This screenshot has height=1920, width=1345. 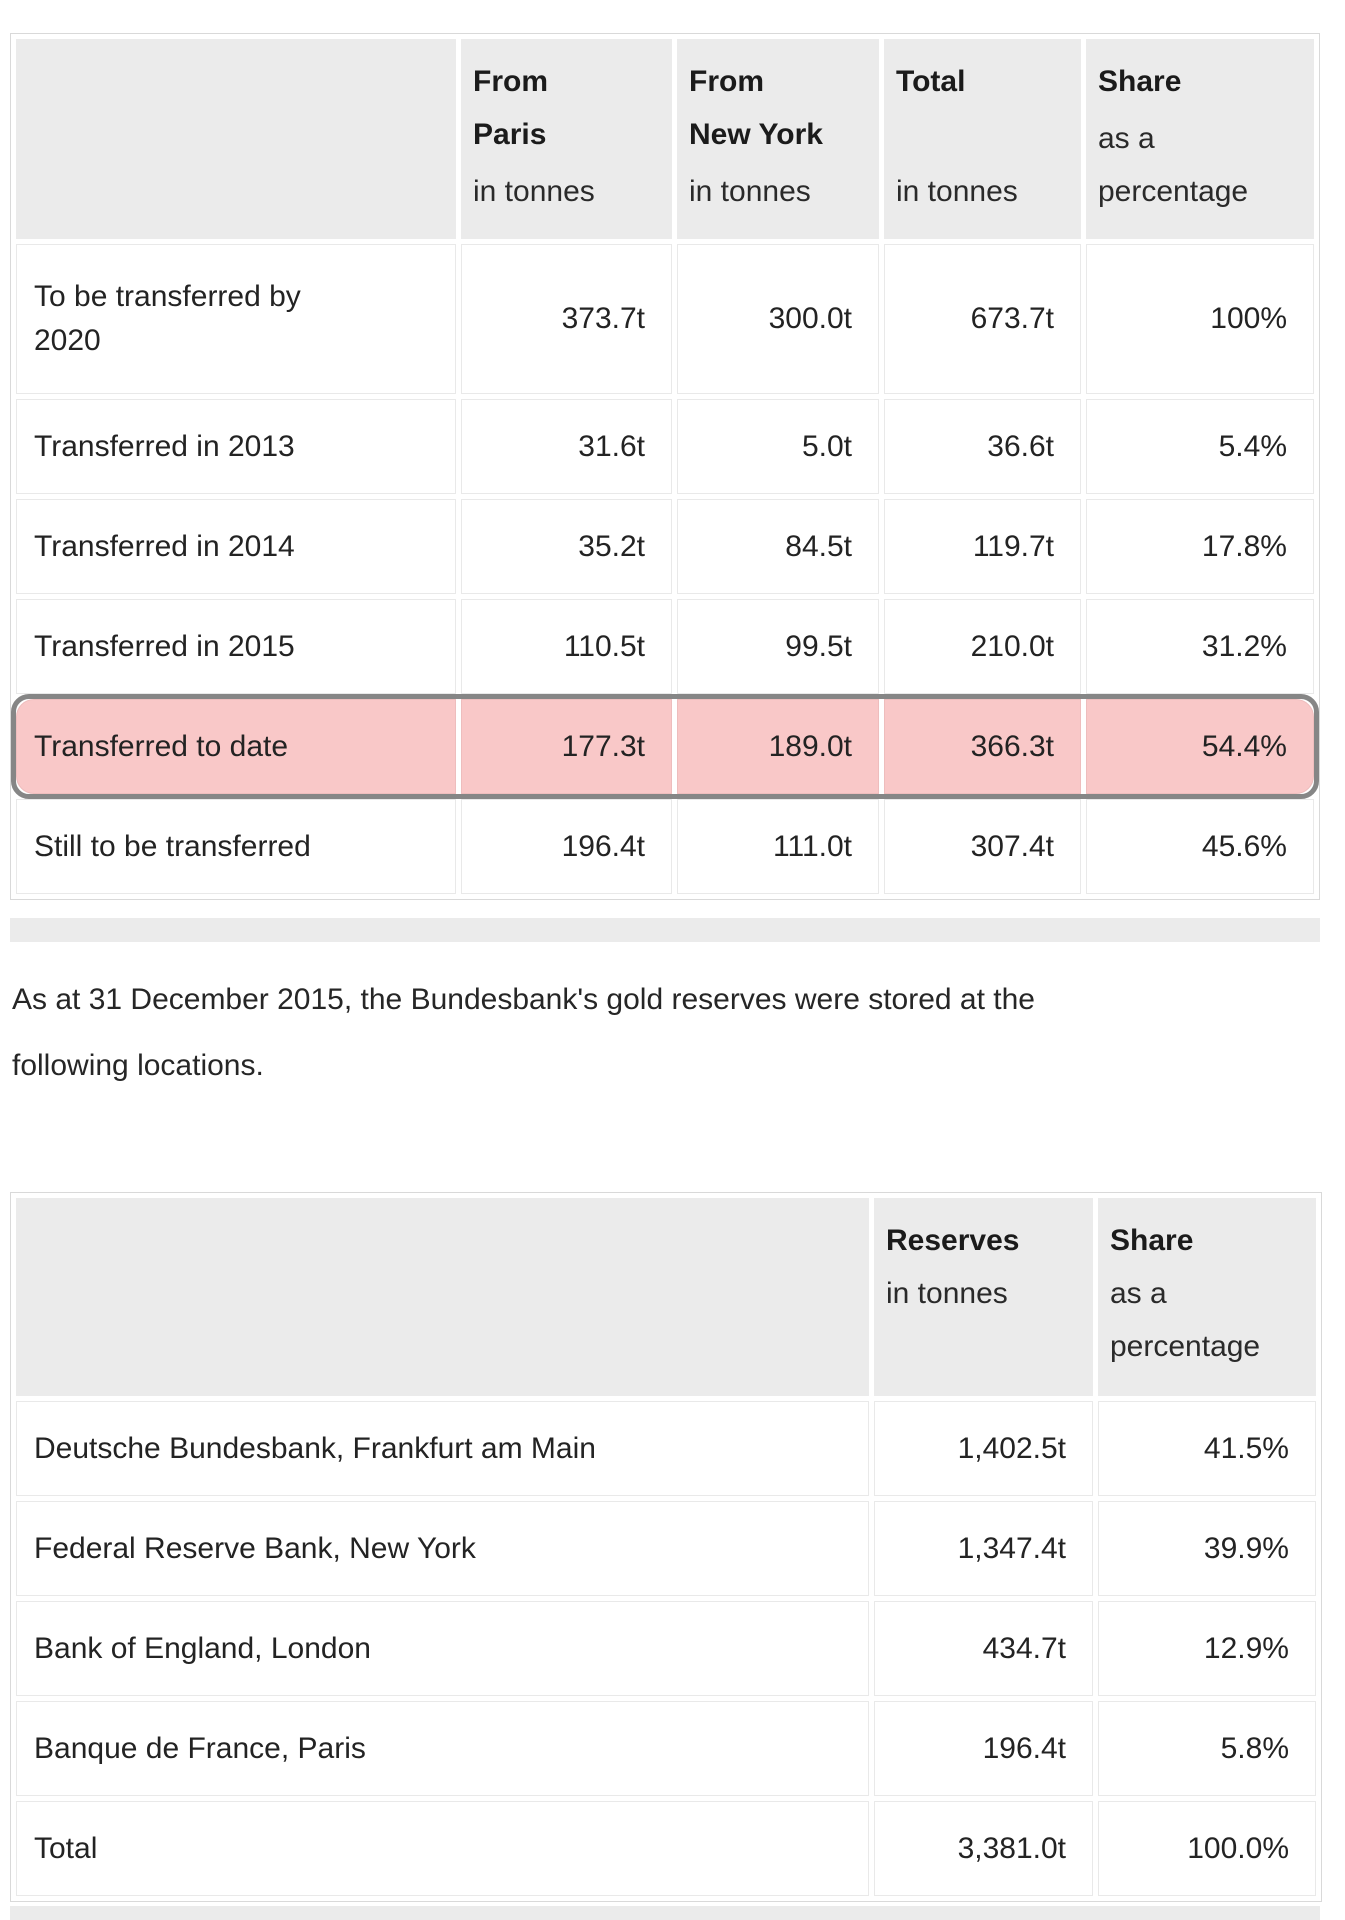 What do you see at coordinates (1207, 1848) in the screenshot?
I see `cell-share: 100.0%` at bounding box center [1207, 1848].